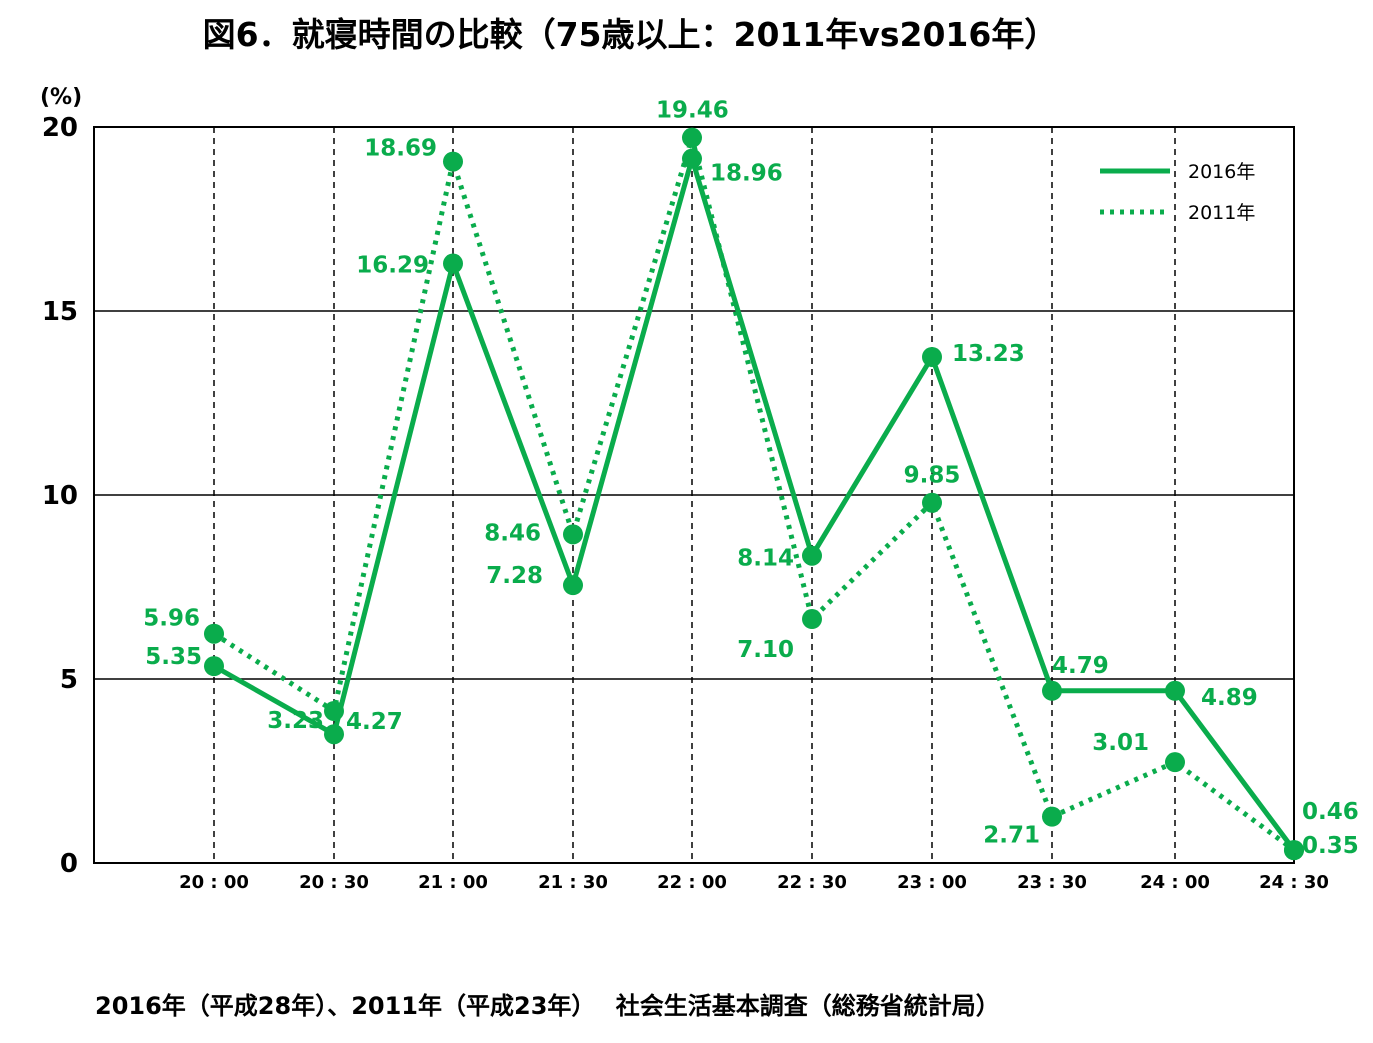 The width and height of the screenshot is (1373, 1043). What do you see at coordinates (1330, 846) in the screenshot?
I see `data-label-2016: 0.35` at bounding box center [1330, 846].